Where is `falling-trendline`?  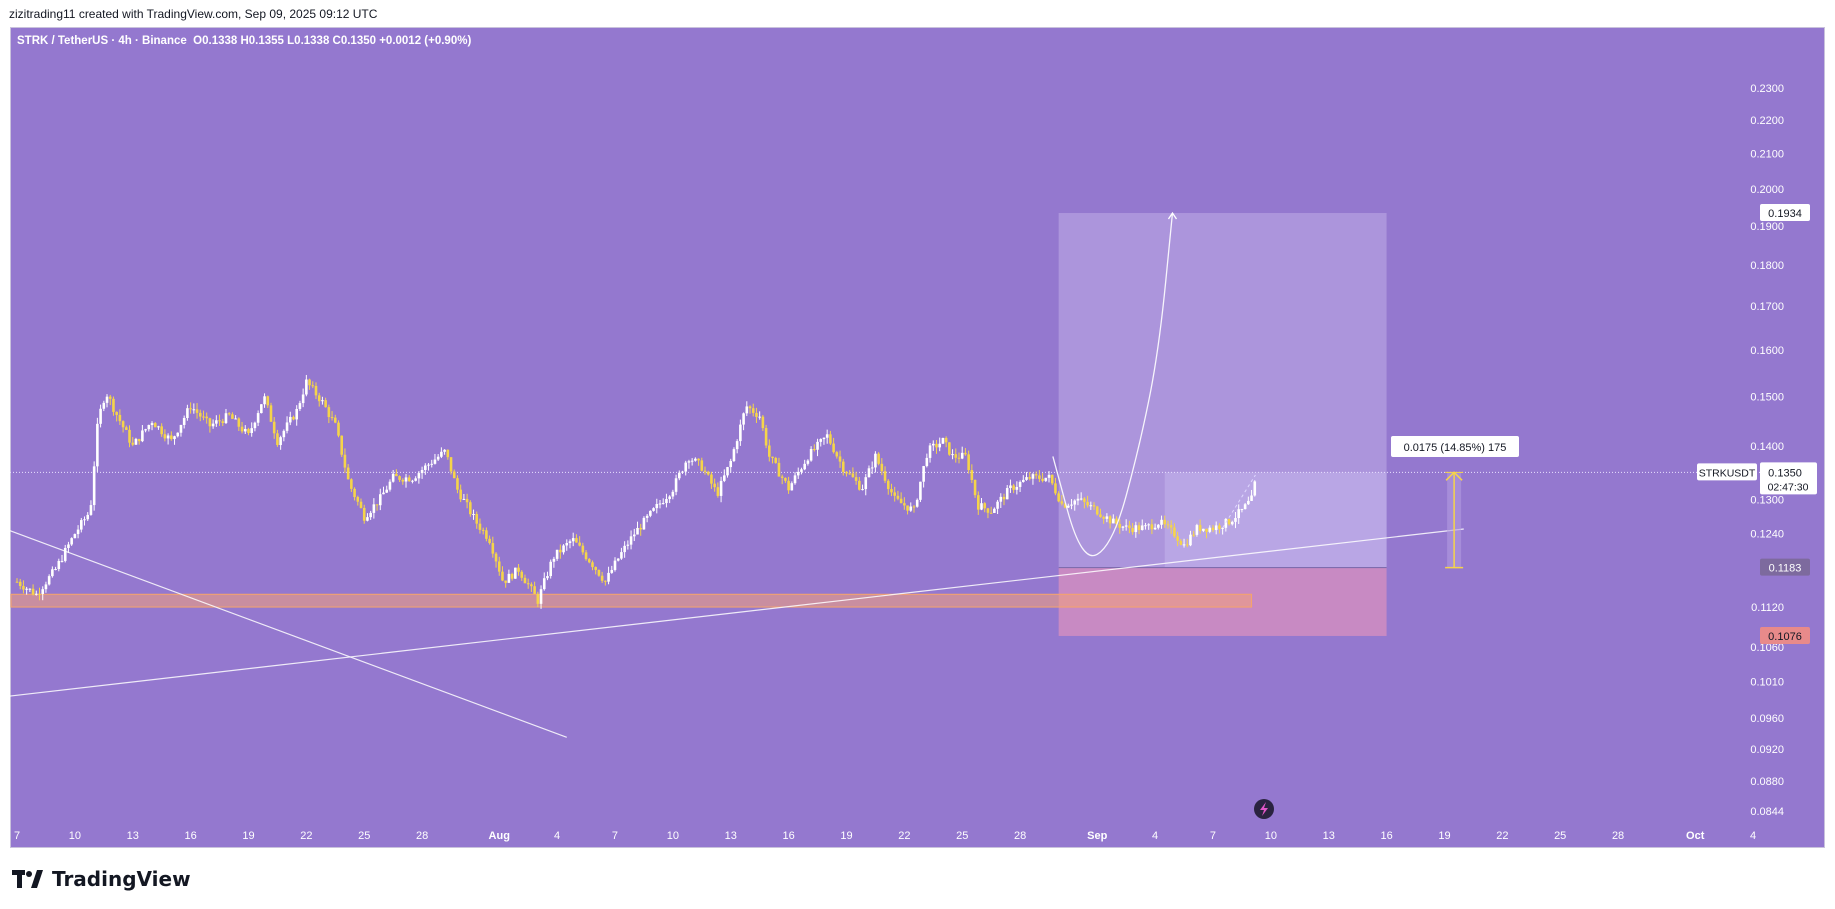 falling-trendline is located at coordinates (288, 634).